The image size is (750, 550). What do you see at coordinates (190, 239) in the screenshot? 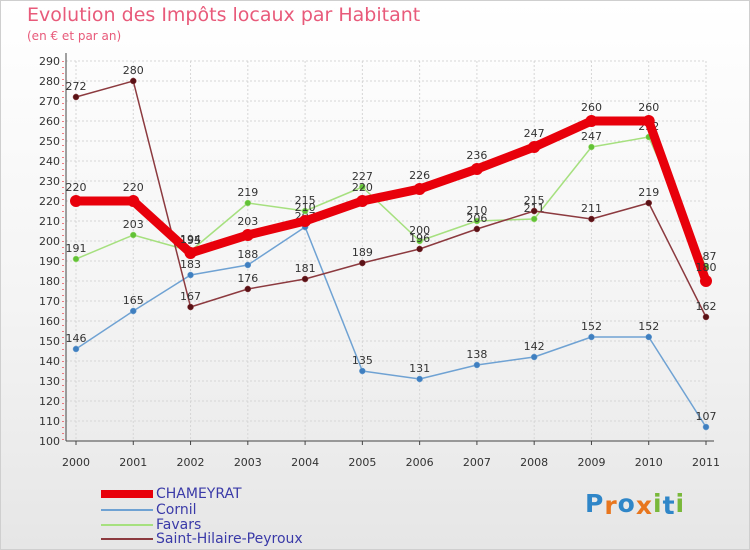
I see `data-label-chameyrat: 194` at bounding box center [190, 239].